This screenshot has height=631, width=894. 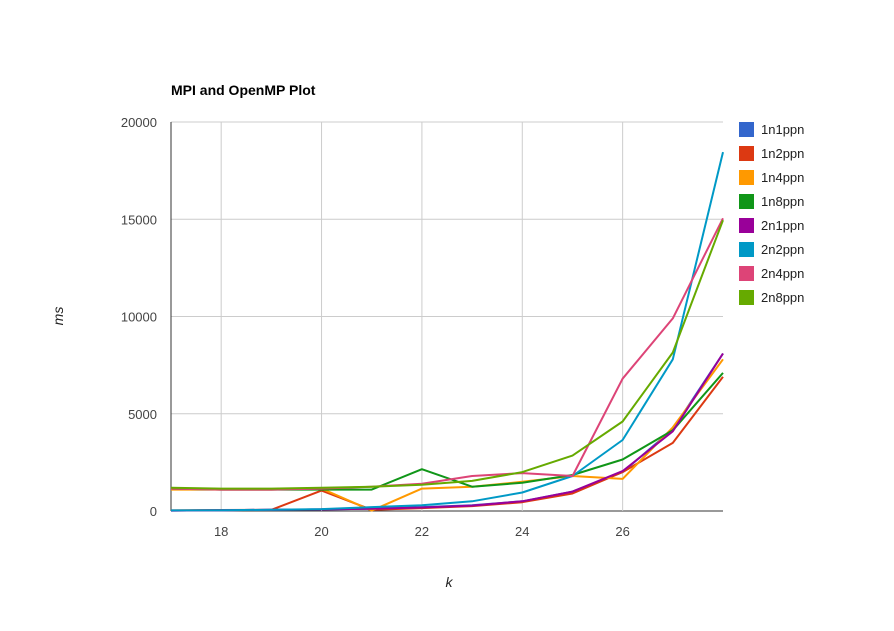 What do you see at coordinates (782, 249) in the screenshot?
I see `legend-label: 2n2ppn` at bounding box center [782, 249].